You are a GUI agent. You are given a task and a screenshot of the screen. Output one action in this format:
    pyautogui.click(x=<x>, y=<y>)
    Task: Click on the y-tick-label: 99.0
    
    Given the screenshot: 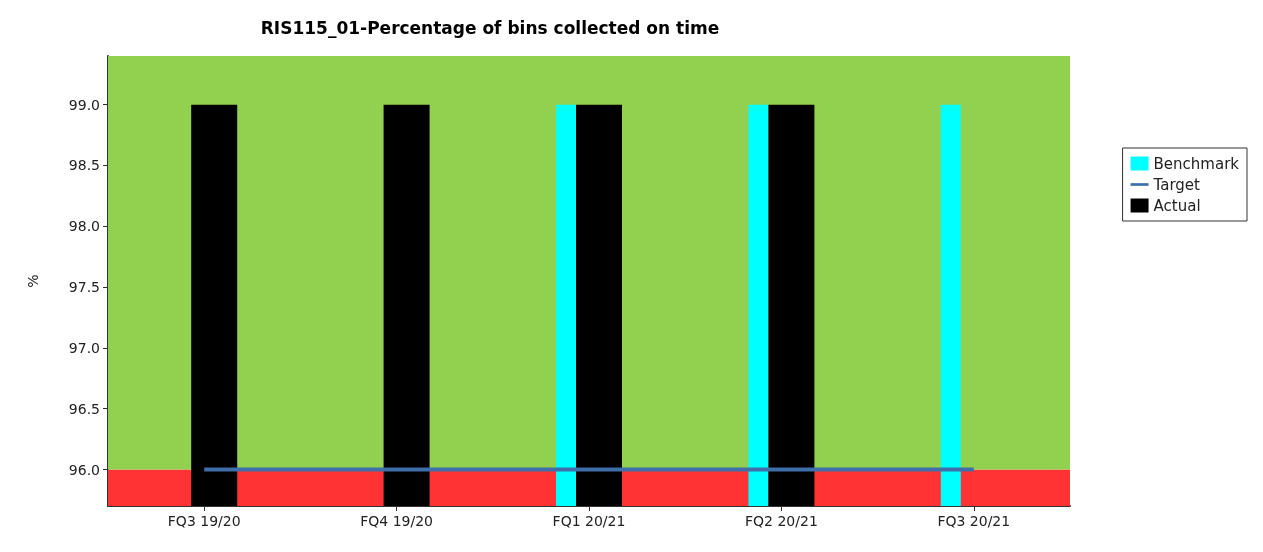 What is the action you would take?
    pyautogui.click(x=84, y=104)
    